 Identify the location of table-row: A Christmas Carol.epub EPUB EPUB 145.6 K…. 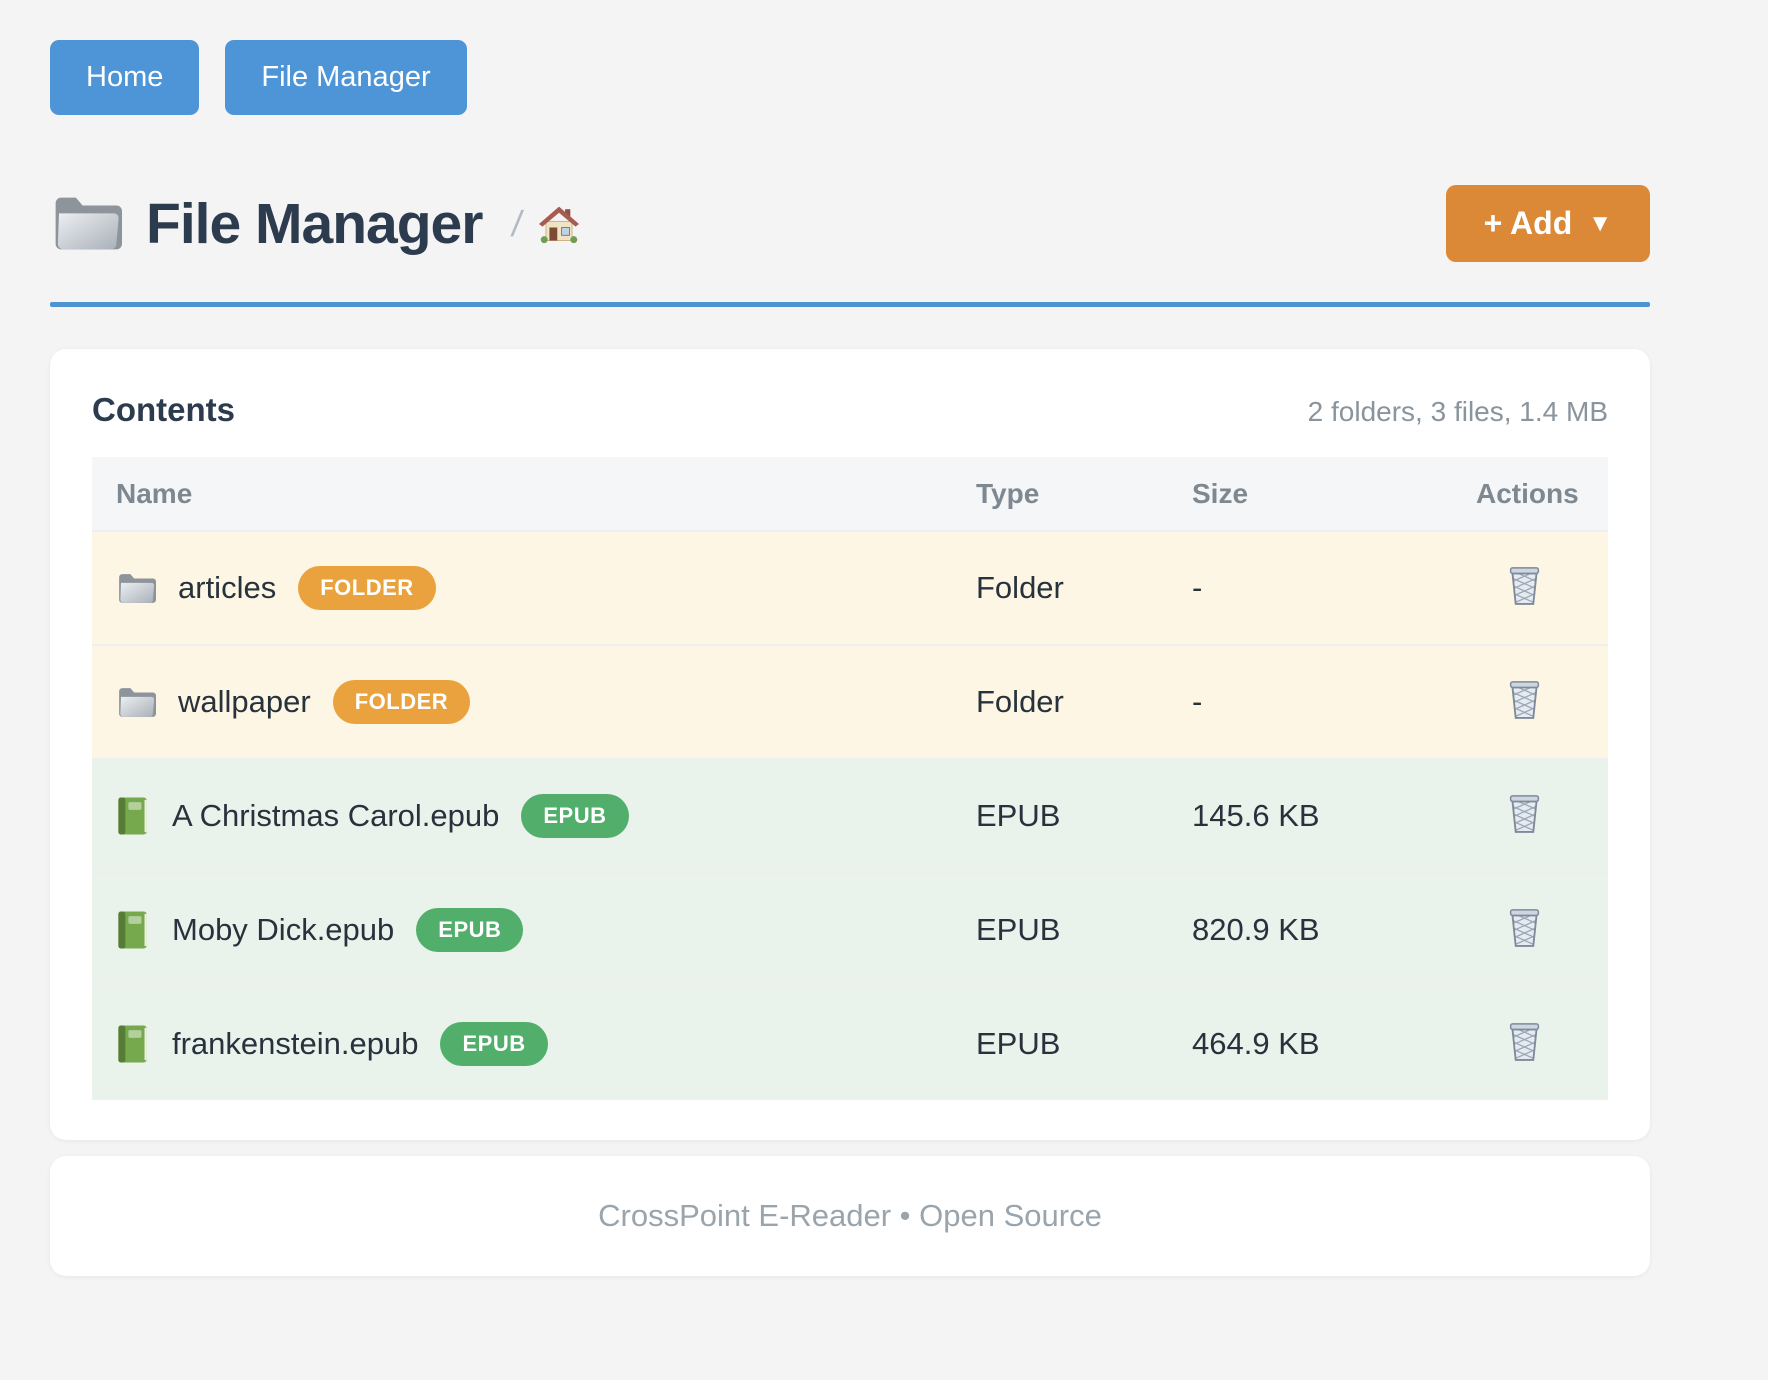
(850, 815).